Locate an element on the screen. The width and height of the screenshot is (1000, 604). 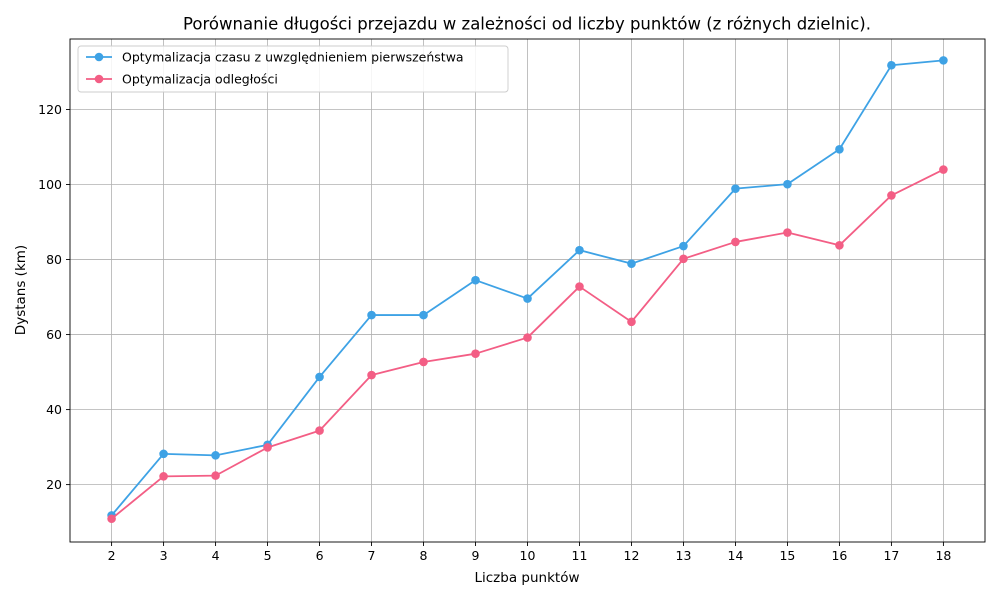
x-tick-label: 4 is located at coordinates (216, 555).